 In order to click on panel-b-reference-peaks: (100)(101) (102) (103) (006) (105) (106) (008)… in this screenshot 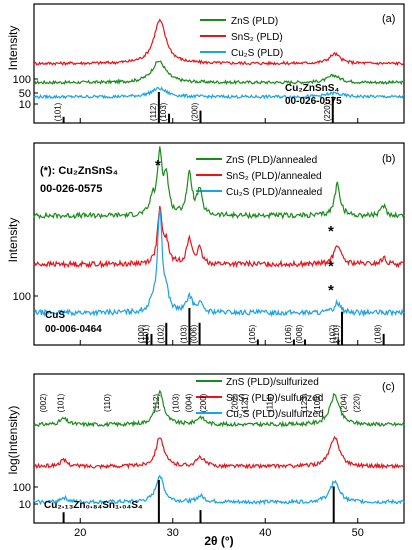, I will do `click(261, 326)`.